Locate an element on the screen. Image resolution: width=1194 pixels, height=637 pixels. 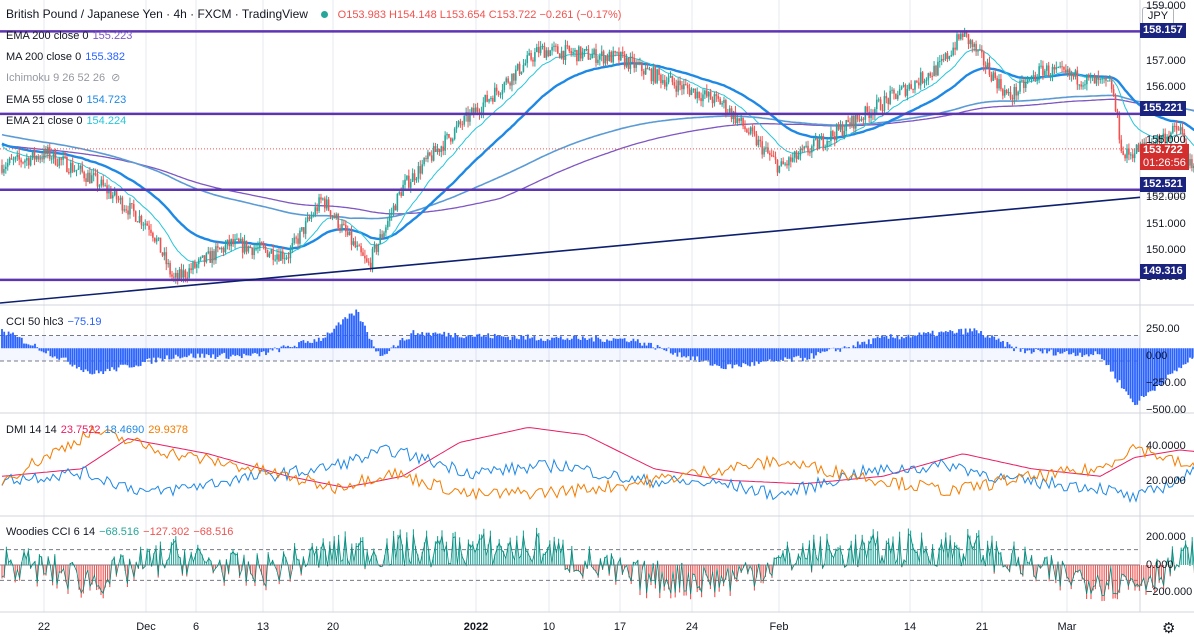
time-axis-label: 6 is located at coordinates (196, 627).